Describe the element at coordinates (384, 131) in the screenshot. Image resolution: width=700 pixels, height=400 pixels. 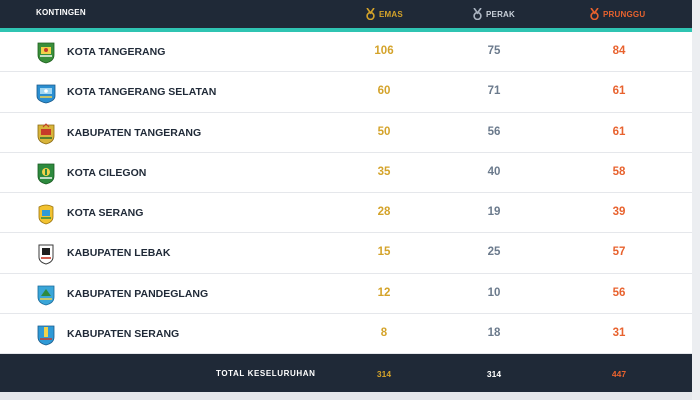
I see `gold-count: 50` at that location.